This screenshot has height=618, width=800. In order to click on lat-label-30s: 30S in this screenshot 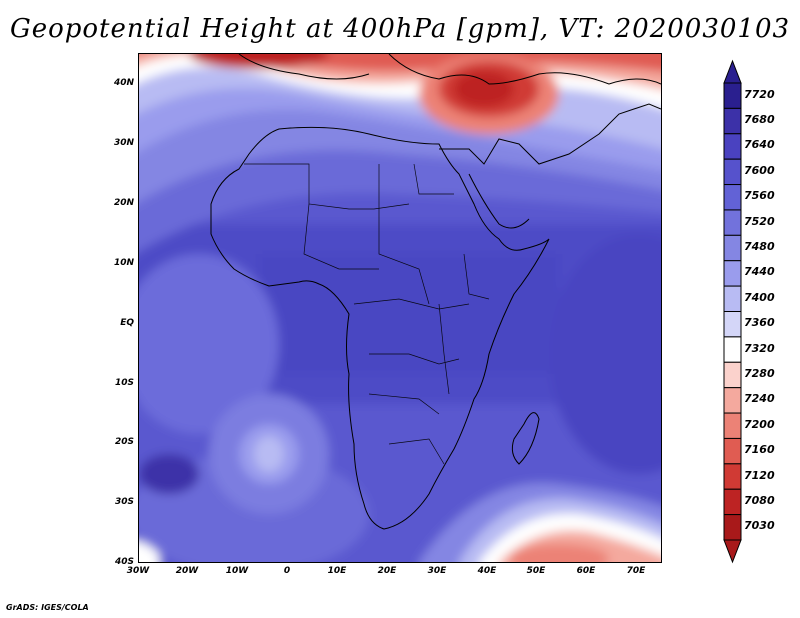, I will do `click(124, 502)`.